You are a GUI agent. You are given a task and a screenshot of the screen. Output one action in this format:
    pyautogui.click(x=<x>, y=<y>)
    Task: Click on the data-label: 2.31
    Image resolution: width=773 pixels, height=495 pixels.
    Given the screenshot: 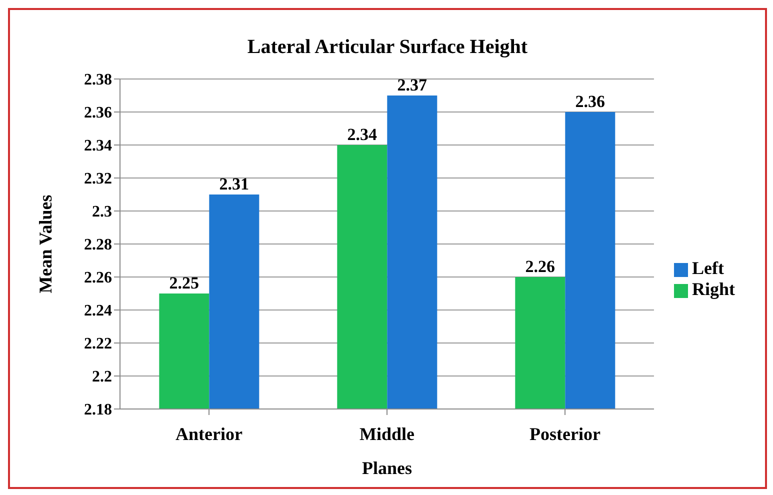 What is the action you would take?
    pyautogui.click(x=234, y=184)
    